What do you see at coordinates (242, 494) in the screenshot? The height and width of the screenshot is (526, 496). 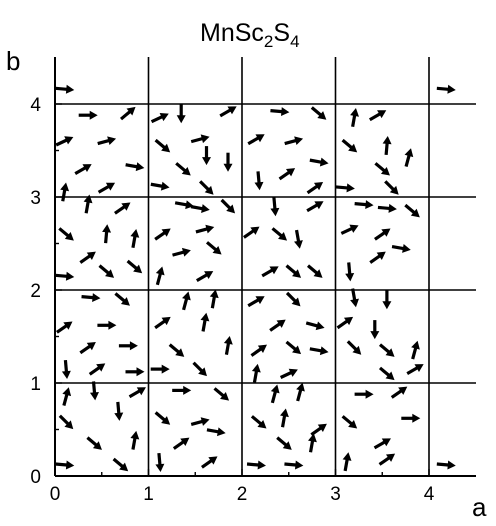 I see `x-tick-label: 2` at bounding box center [242, 494].